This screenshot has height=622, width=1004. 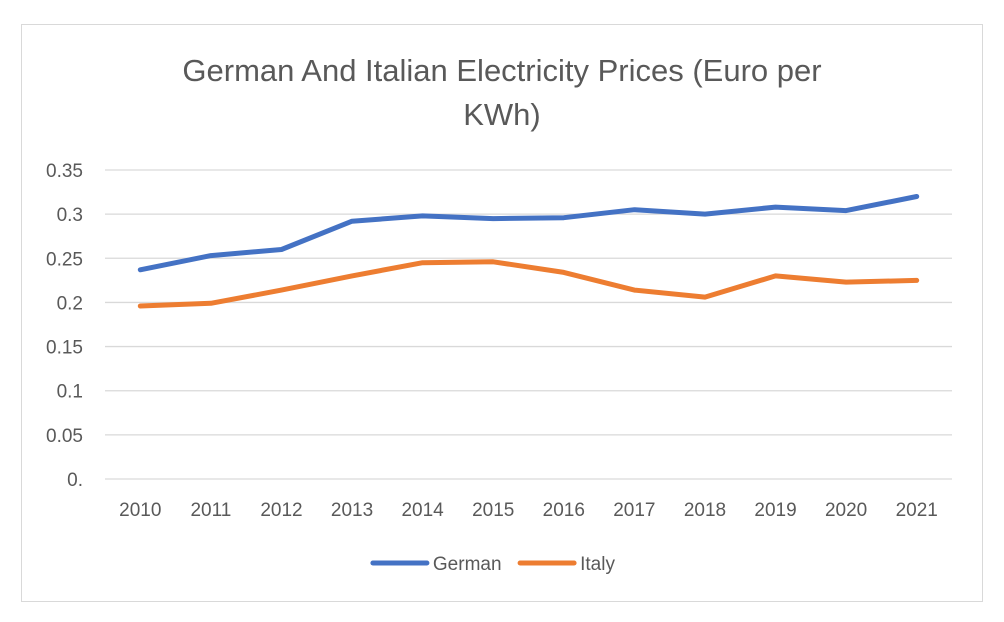 I want to click on series-lines, so click(x=528, y=251).